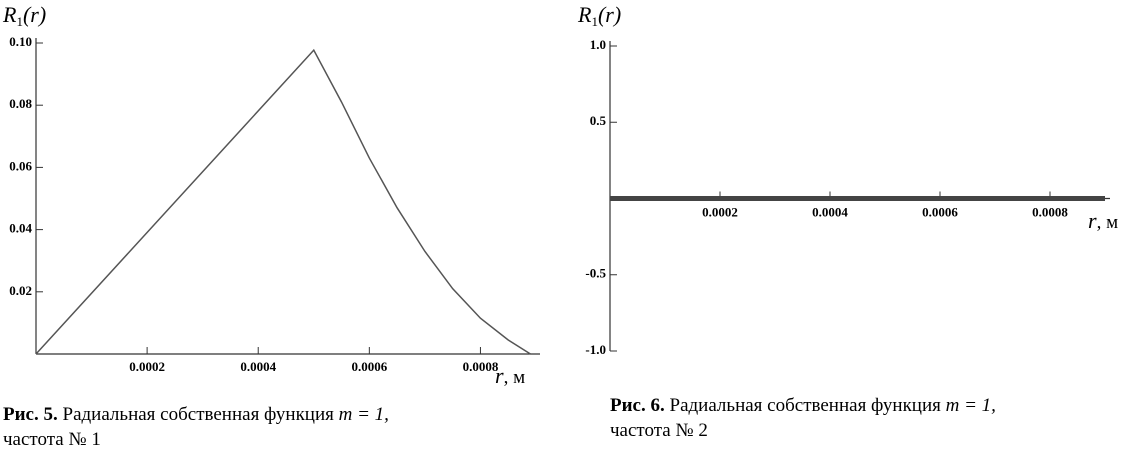 The image size is (1123, 449). Describe the element at coordinates (595, 273) in the screenshot. I see `y-tick-label: -0.5` at that location.